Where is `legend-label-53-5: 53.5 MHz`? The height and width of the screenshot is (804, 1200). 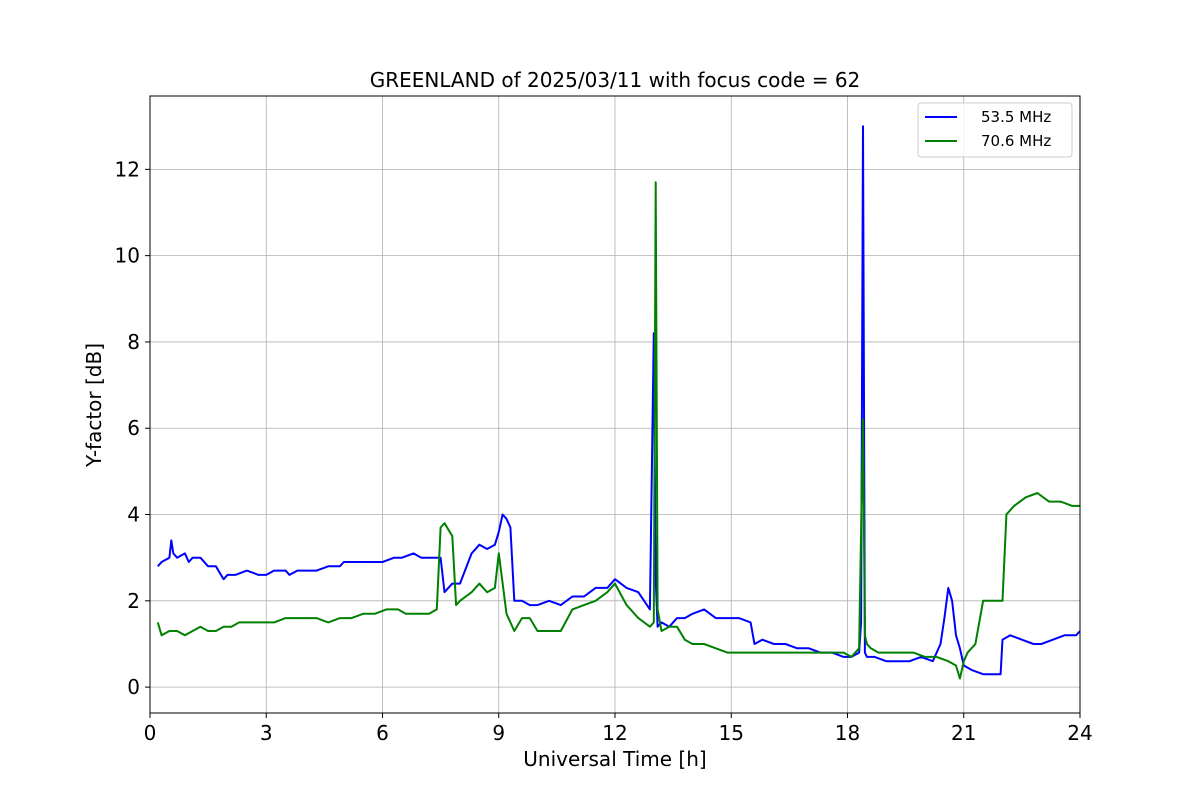 legend-label-53-5: 53.5 MHz is located at coordinates (1016, 117).